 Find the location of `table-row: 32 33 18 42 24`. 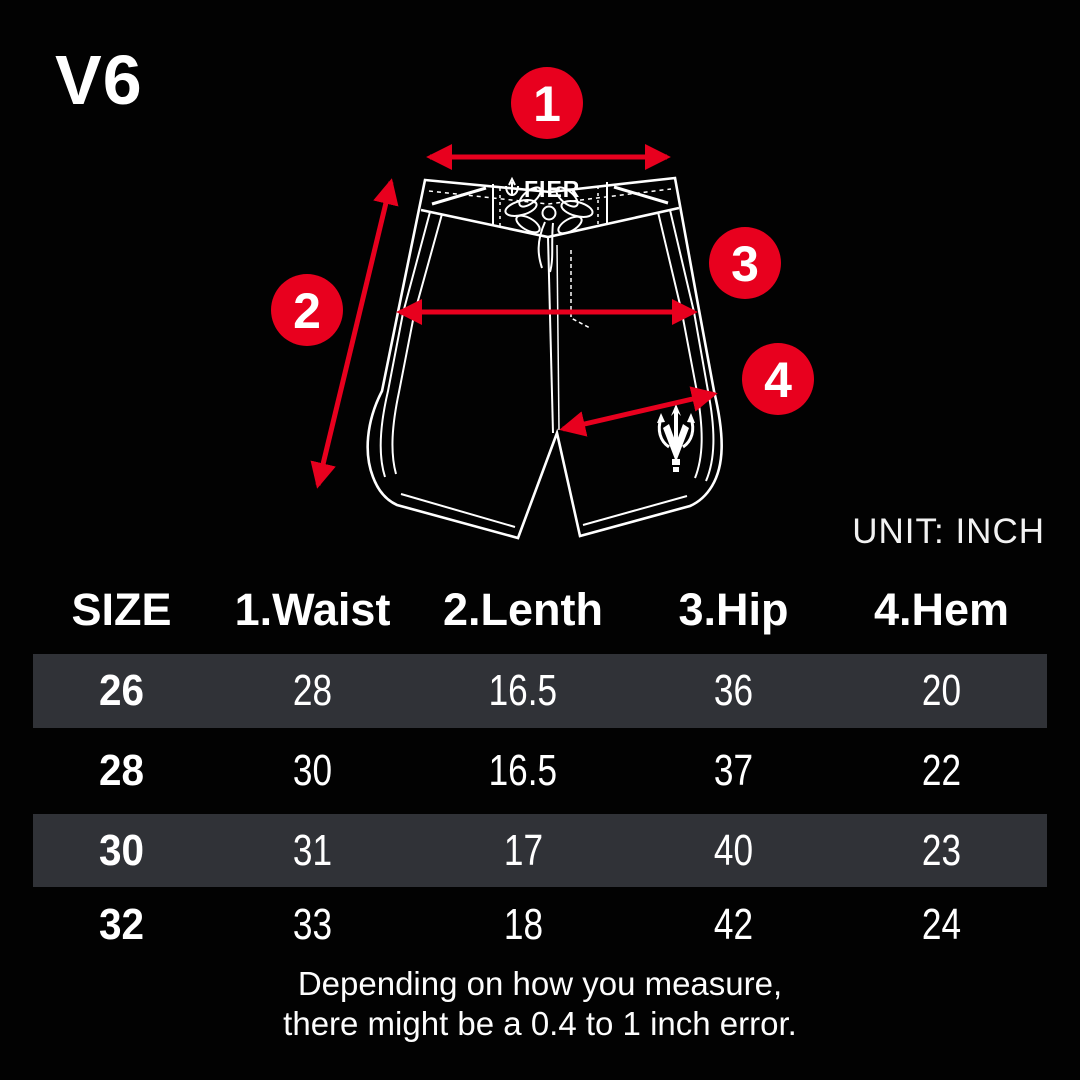

table-row: 32 33 18 42 24 is located at coordinates (540, 924).